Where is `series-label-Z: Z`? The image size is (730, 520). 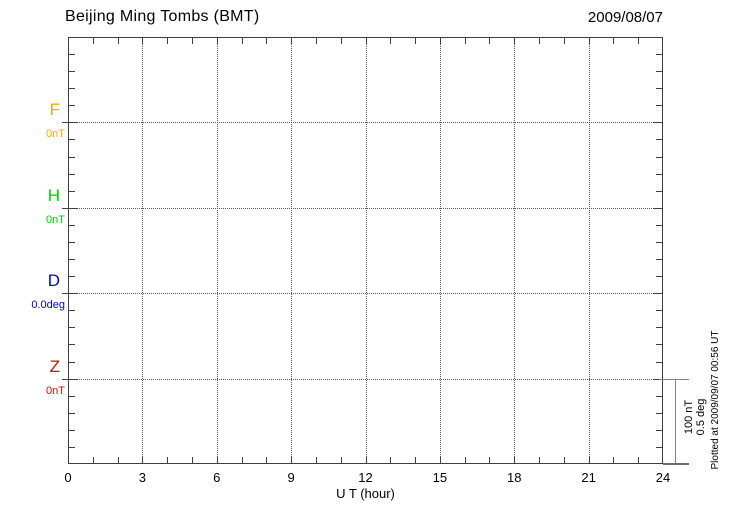
series-label-Z: Z is located at coordinates (54, 366).